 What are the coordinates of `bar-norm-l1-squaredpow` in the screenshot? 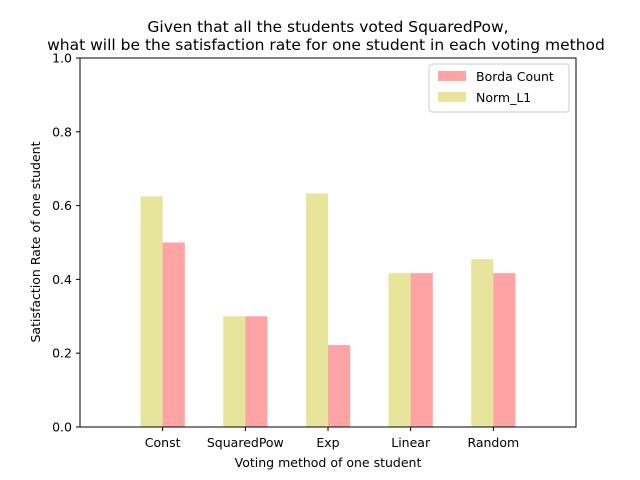 It's located at (234, 371).